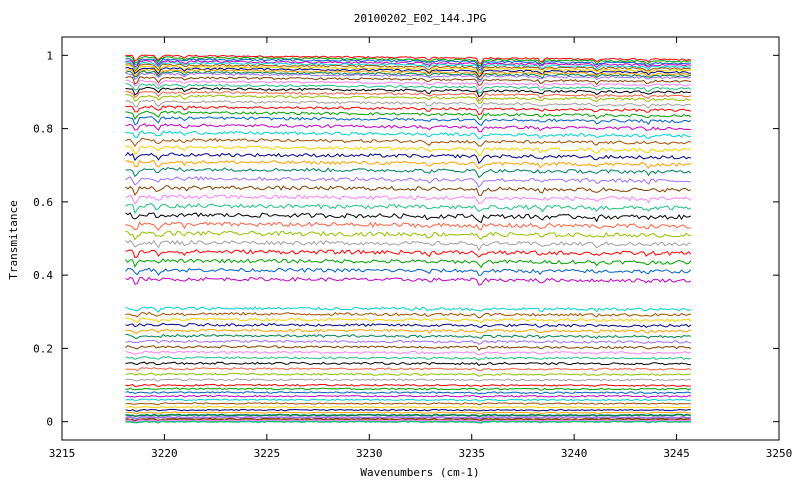  What do you see at coordinates (164, 453) in the screenshot?
I see `x-tick-label: 3220` at bounding box center [164, 453].